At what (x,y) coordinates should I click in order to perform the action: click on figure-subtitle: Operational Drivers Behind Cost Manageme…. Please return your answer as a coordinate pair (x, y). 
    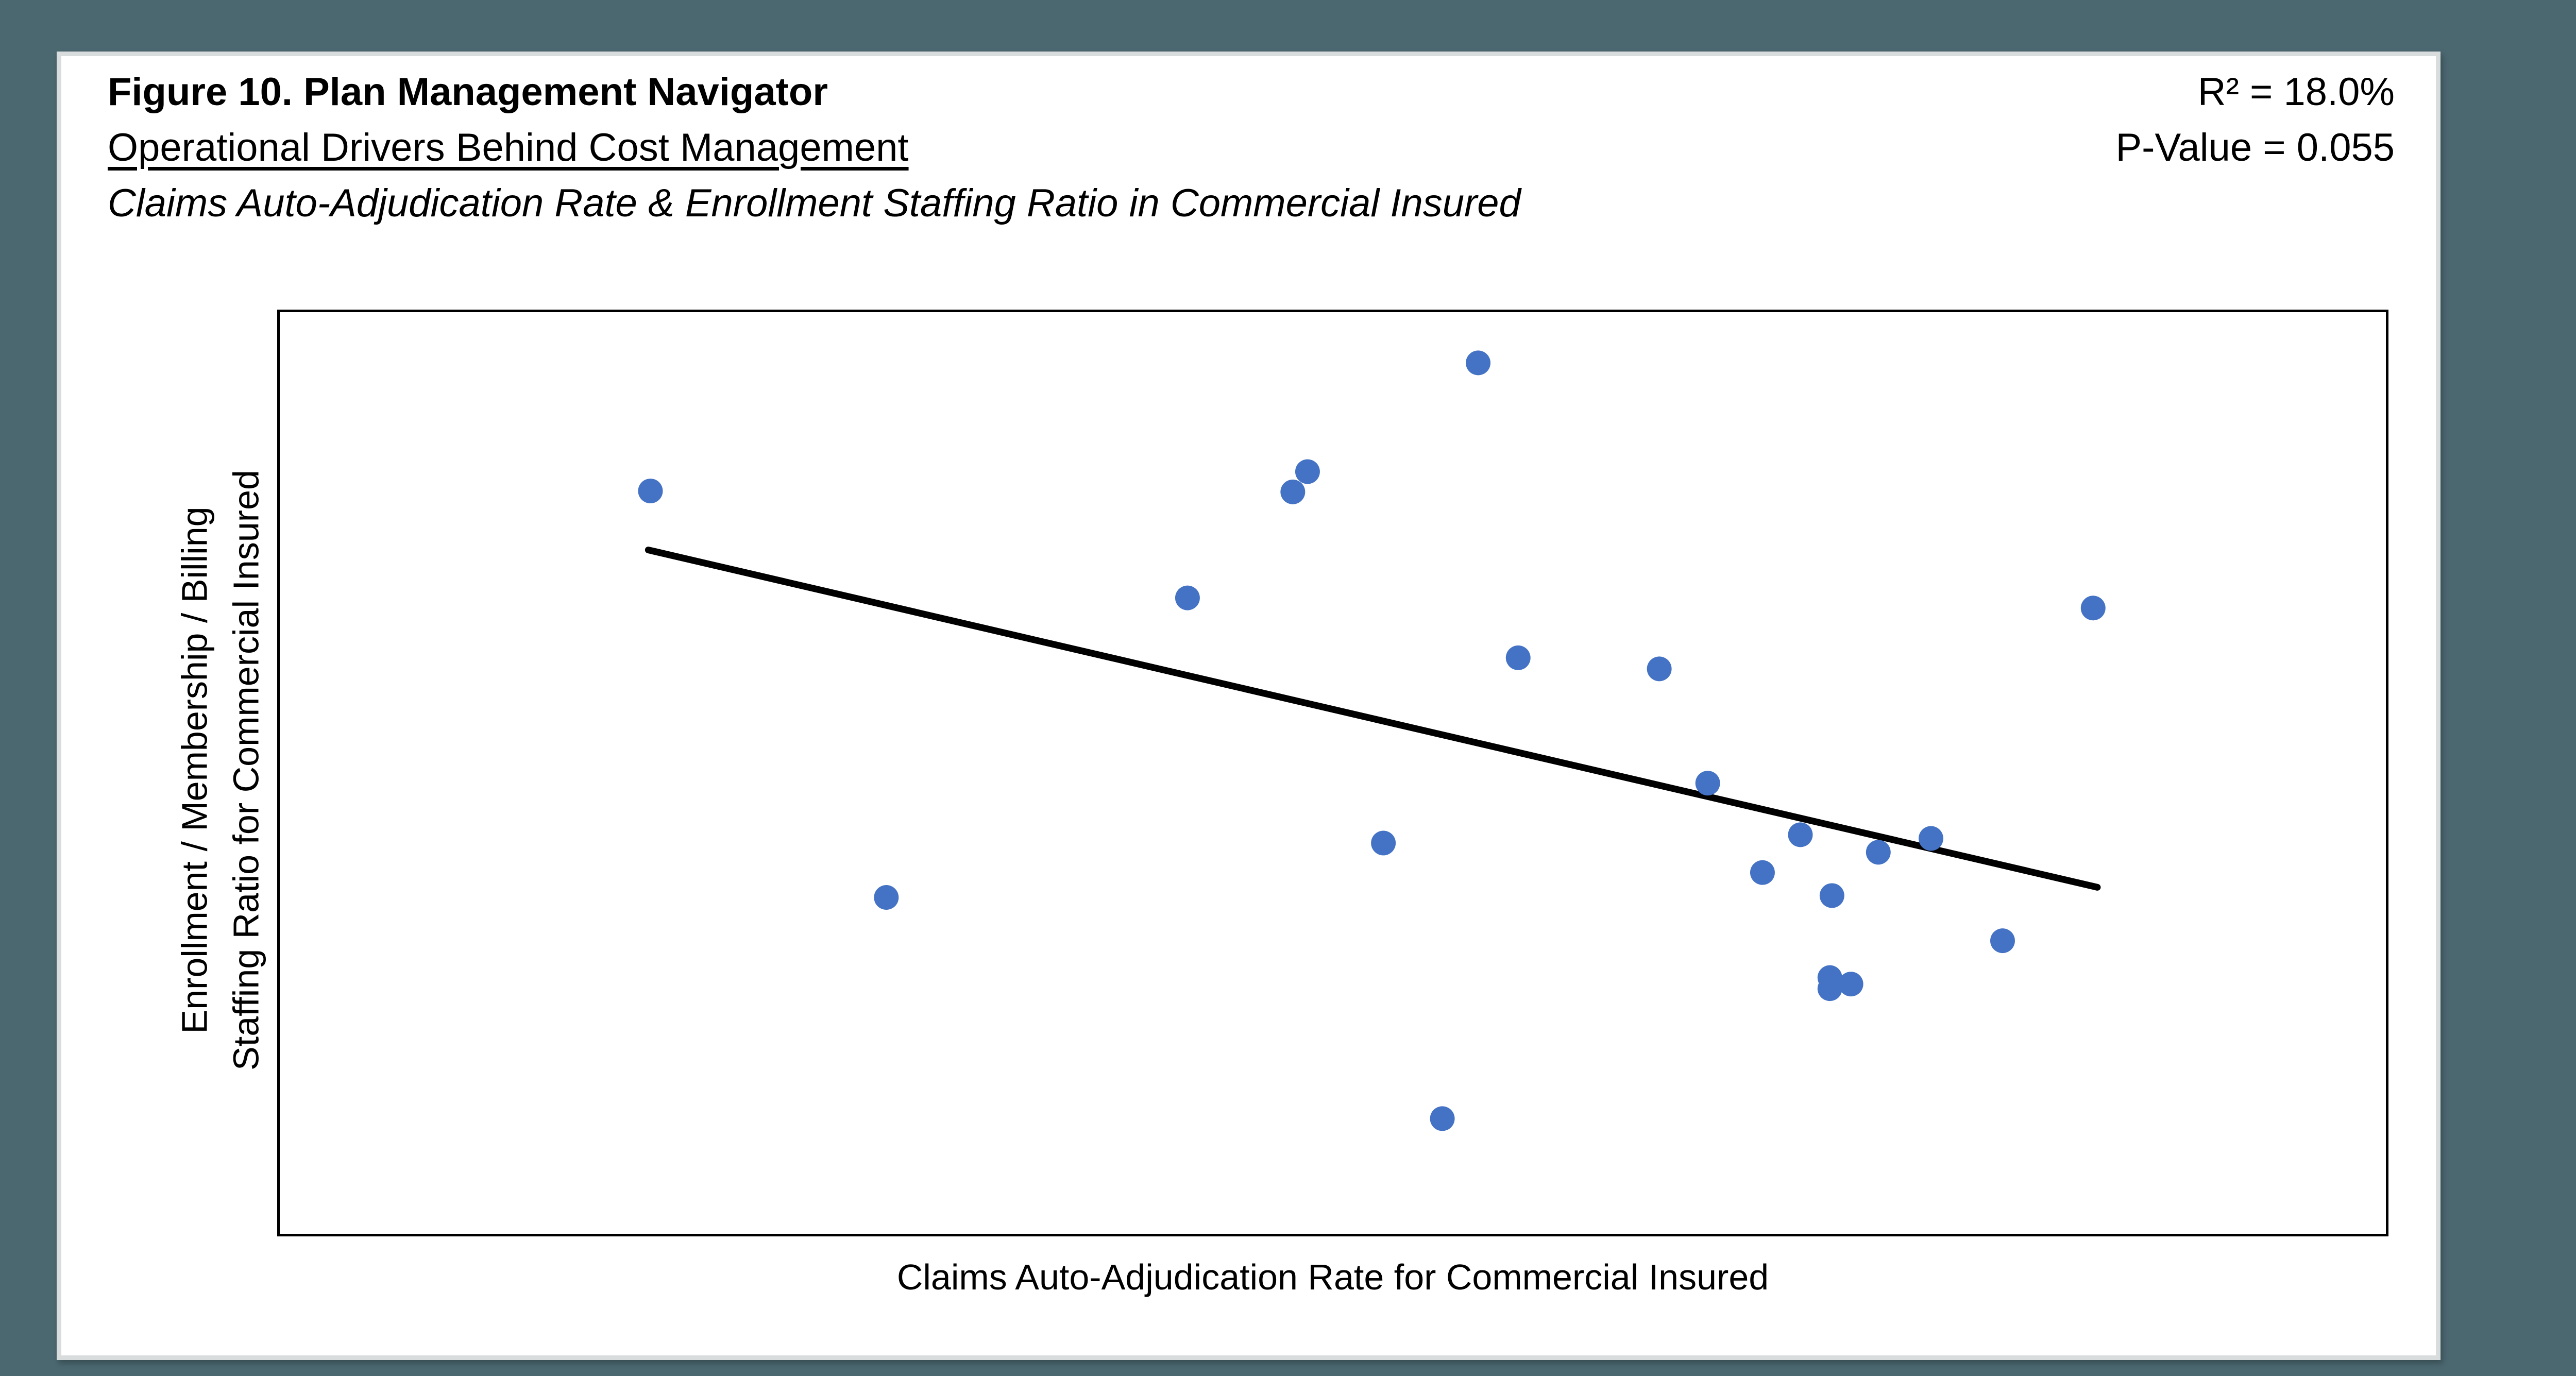
    Looking at the image, I should click on (508, 148).